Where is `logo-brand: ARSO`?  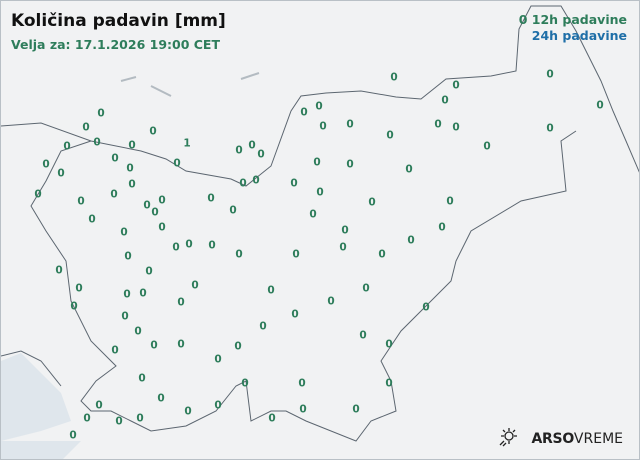 logo-brand: ARSO is located at coordinates (553, 438).